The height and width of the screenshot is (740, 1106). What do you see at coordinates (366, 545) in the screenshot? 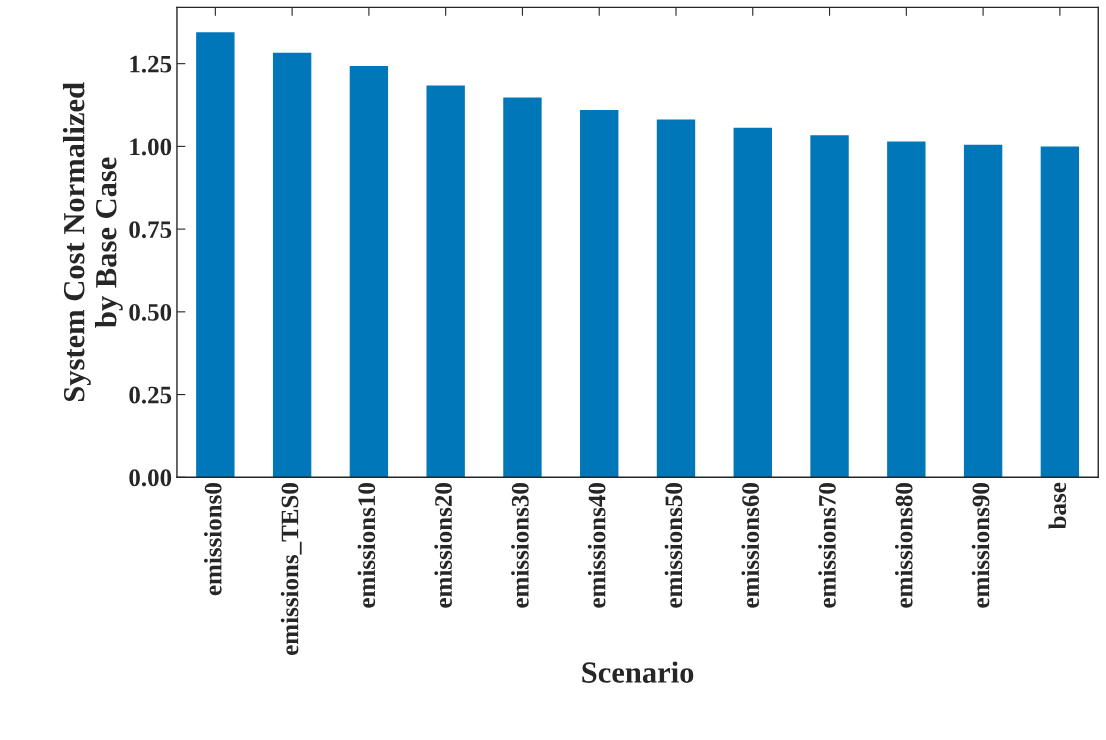
I see `x-tick-label: emissions10` at bounding box center [366, 545].